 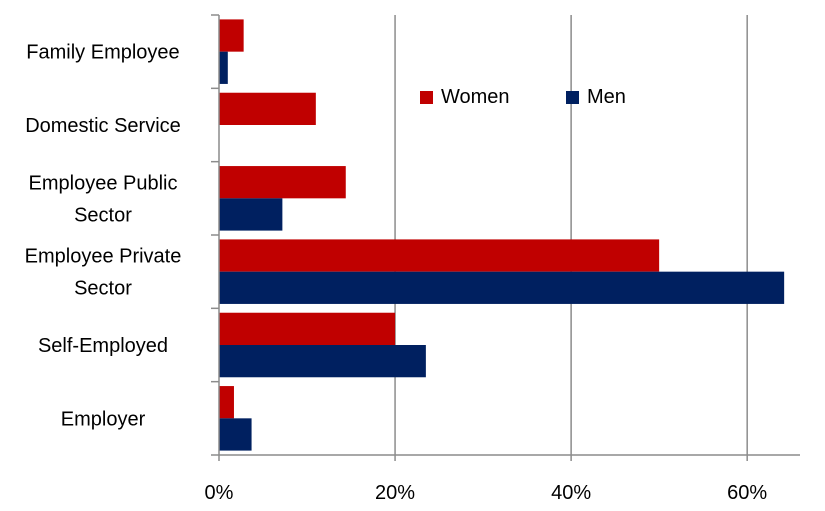 I want to click on bar-women-employer, so click(x=226, y=402).